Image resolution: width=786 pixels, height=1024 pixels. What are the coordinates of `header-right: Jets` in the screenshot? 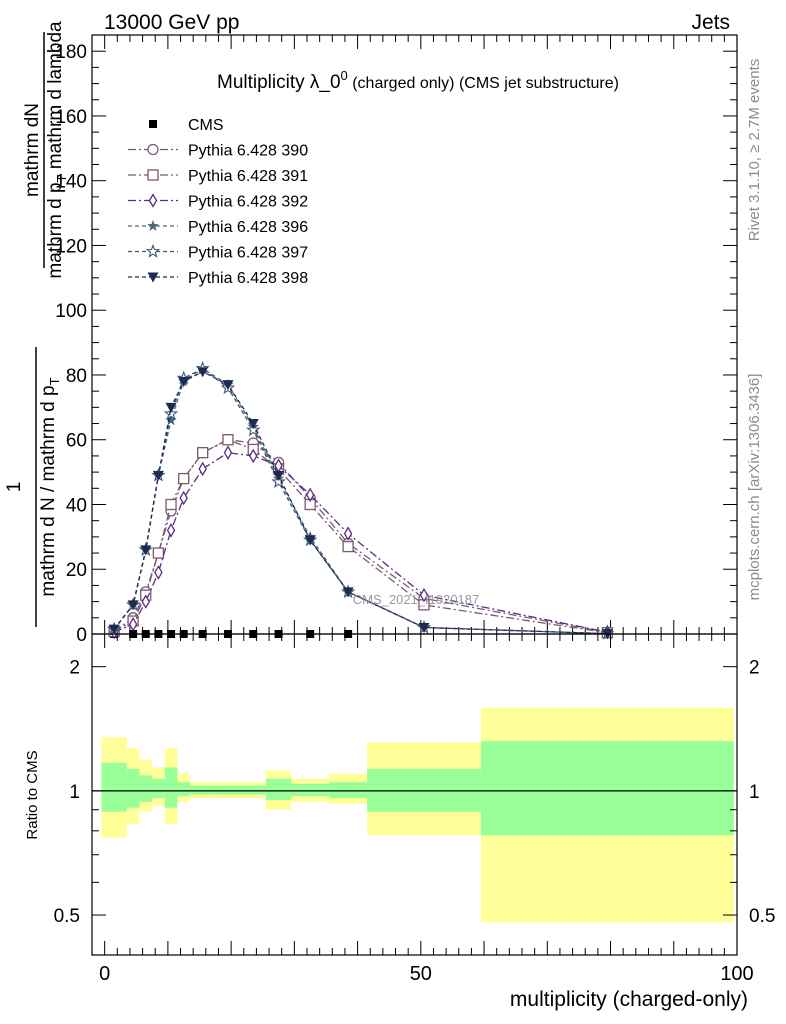 It's located at (710, 22).